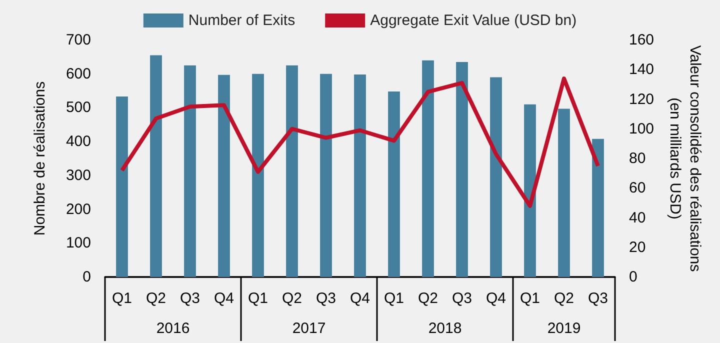 The width and height of the screenshot is (720, 343). Describe the element at coordinates (685, 158) in the screenshot. I see `y2-axis-title: Valeur consolidée des réalisations (en milliards USD)` at that location.